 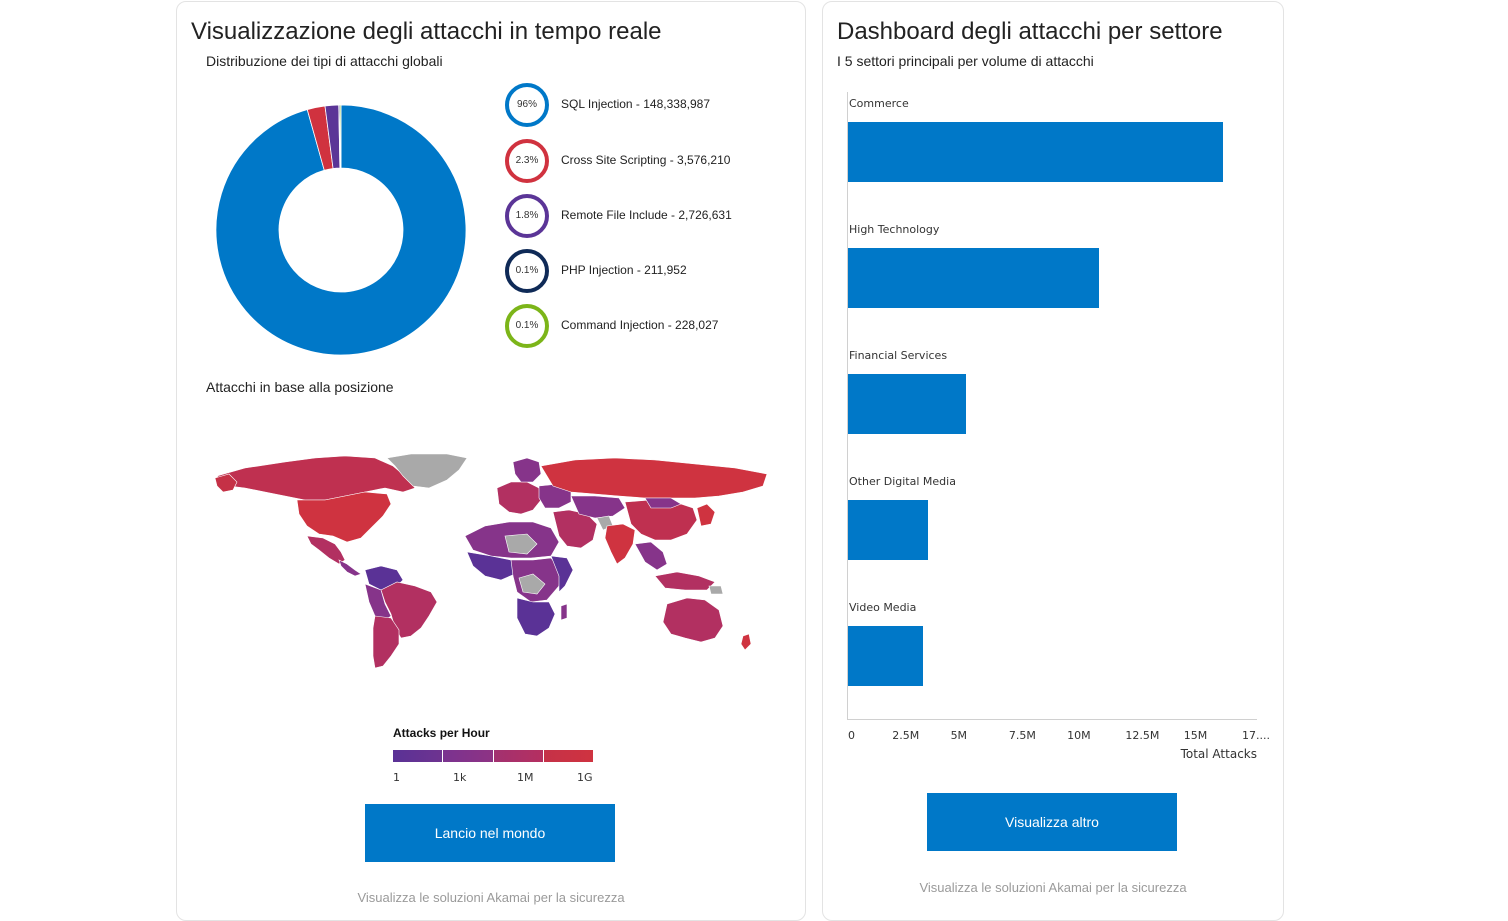 What do you see at coordinates (1142, 735) in the screenshot?
I see `x-axis-tick-label: 12.5M` at bounding box center [1142, 735].